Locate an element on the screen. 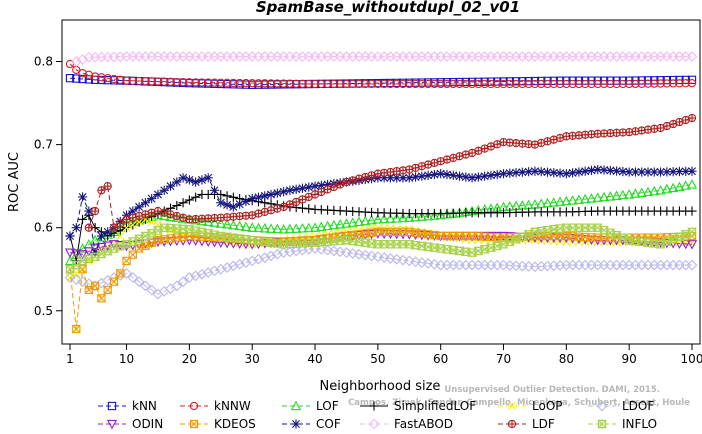  legend-item-odin: ODIN is located at coordinates (130, 424).